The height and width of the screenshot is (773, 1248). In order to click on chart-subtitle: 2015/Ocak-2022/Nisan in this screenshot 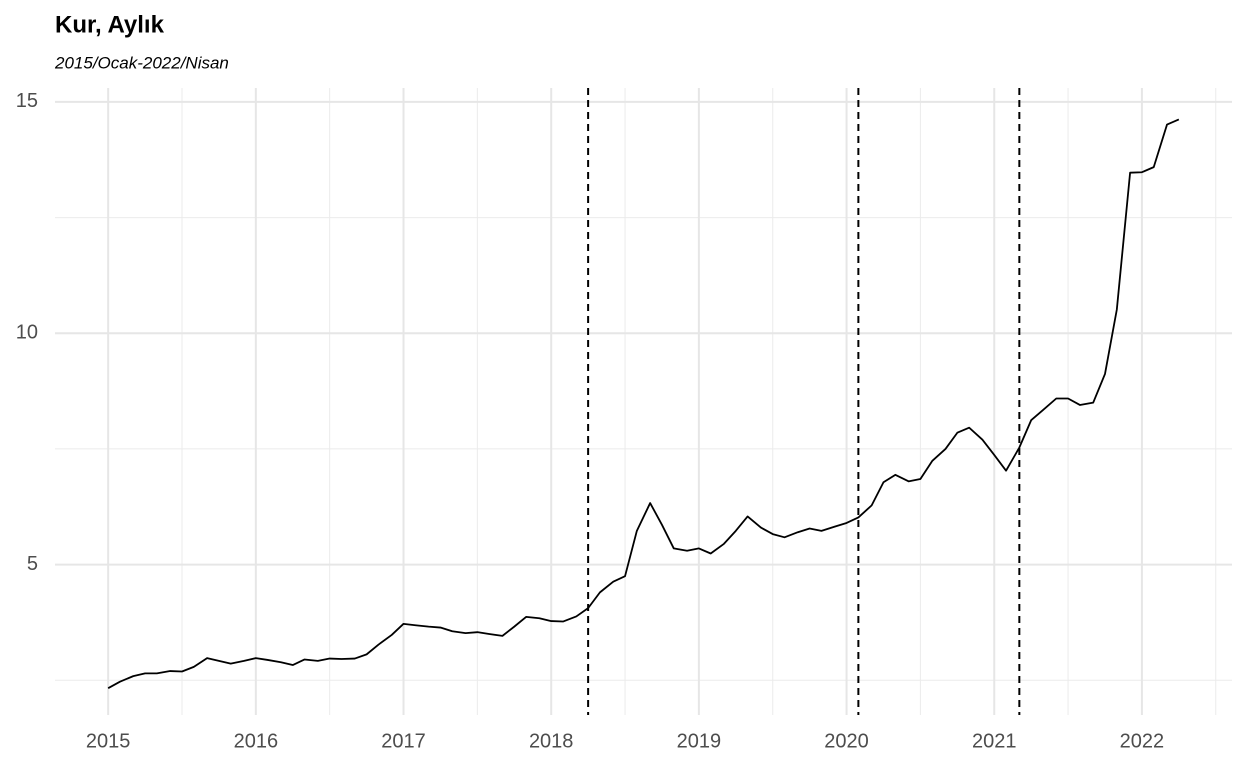, I will do `click(141, 62)`.